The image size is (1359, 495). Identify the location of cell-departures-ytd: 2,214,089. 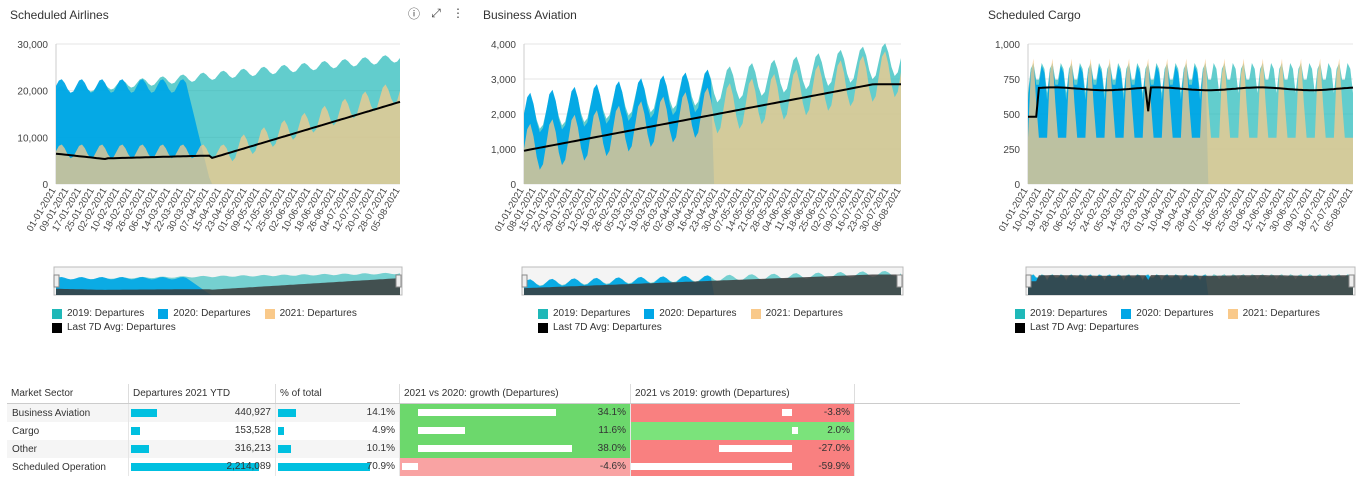
(202, 467).